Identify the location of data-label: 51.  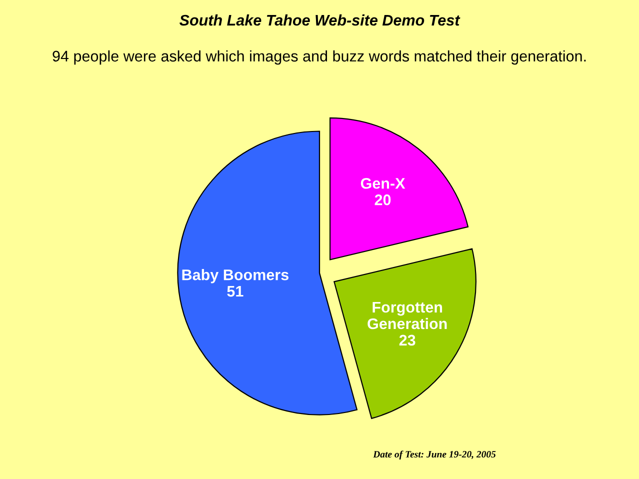
(235, 291).